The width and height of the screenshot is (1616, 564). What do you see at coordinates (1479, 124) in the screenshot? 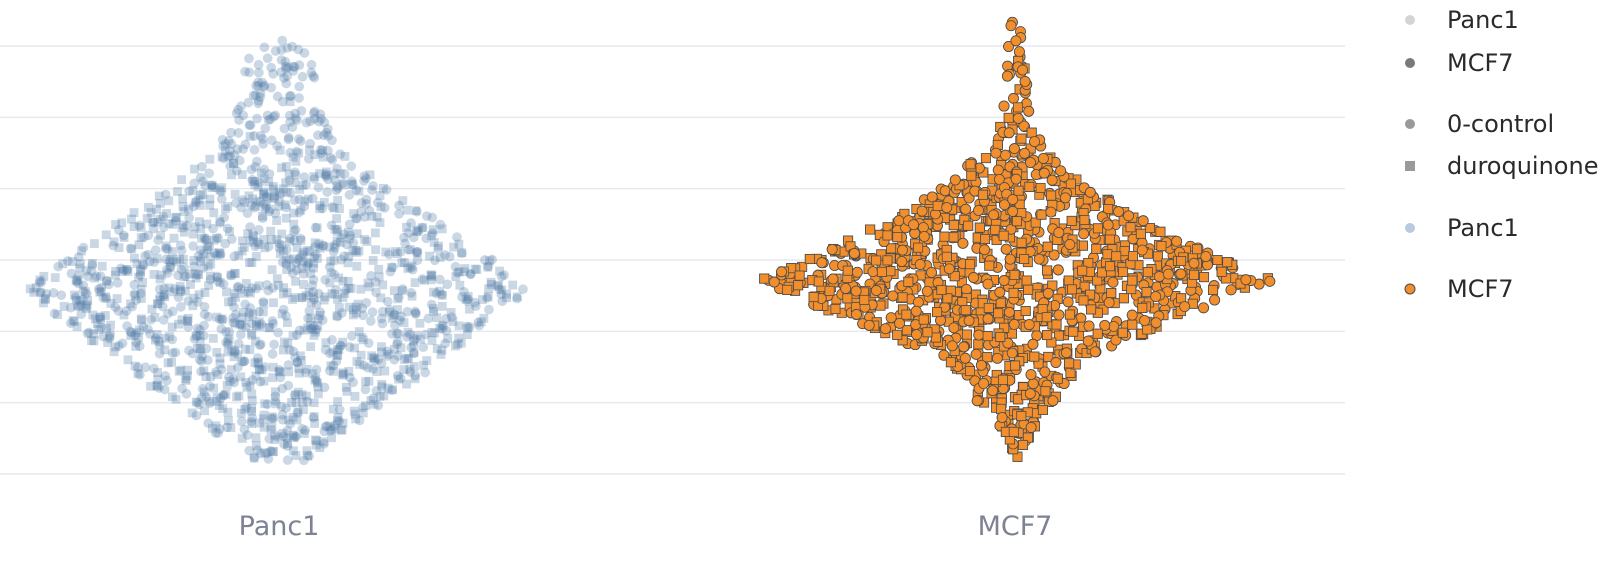
I see `legend-item: 0-control` at bounding box center [1479, 124].